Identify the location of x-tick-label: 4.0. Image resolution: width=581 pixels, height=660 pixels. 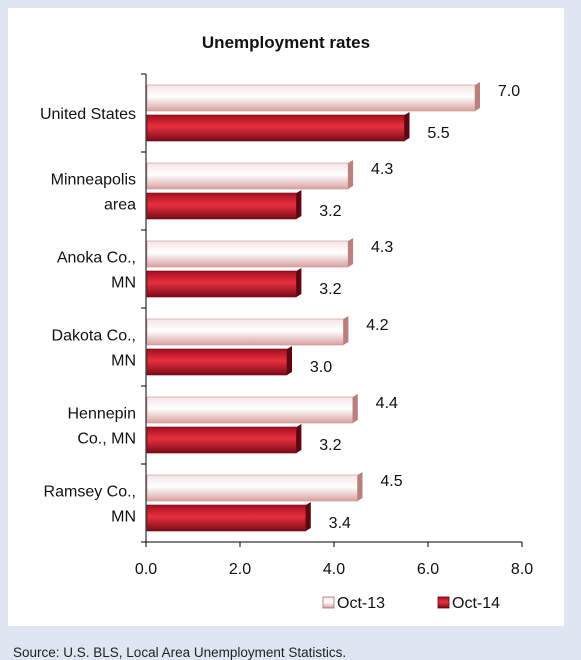
(334, 569).